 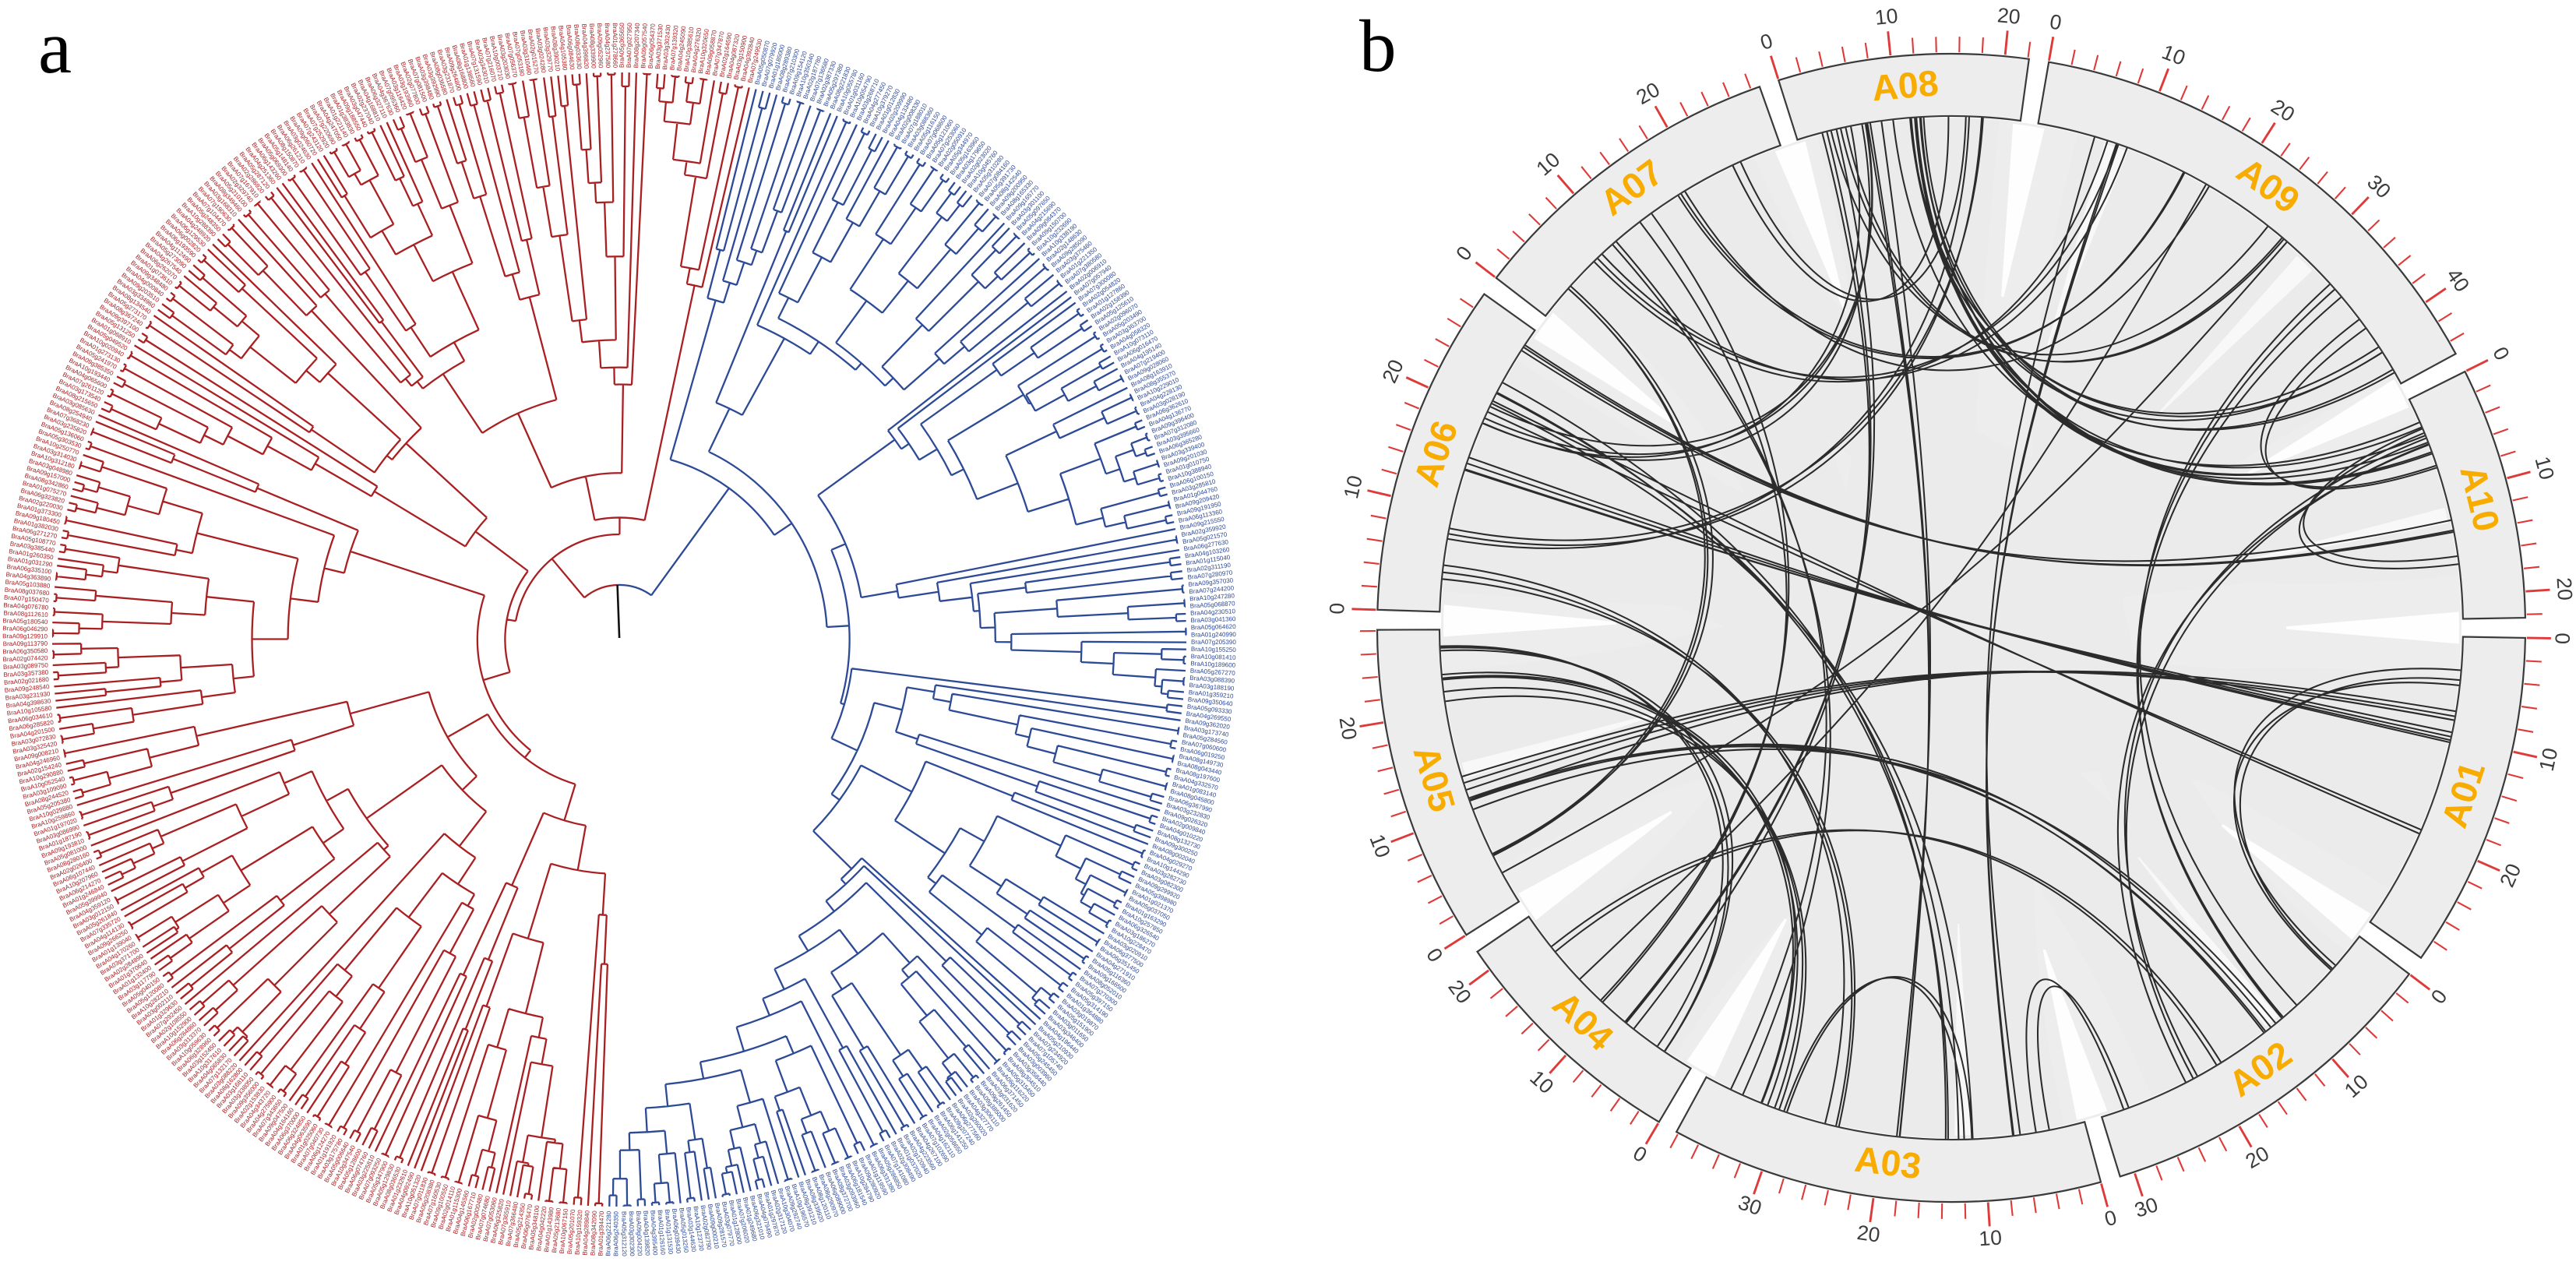 What do you see at coordinates (614, 45) in the screenshot?
I see `svg-text: BraA01g278660` at bounding box center [614, 45].